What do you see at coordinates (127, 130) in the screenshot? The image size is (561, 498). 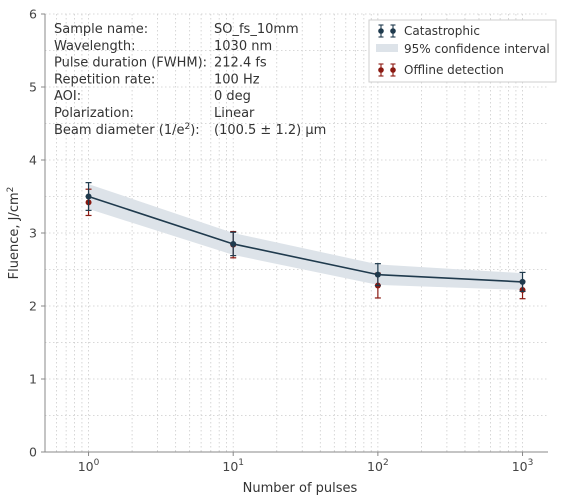 I see `info-key: Beam diameter (1/e2):` at bounding box center [127, 130].